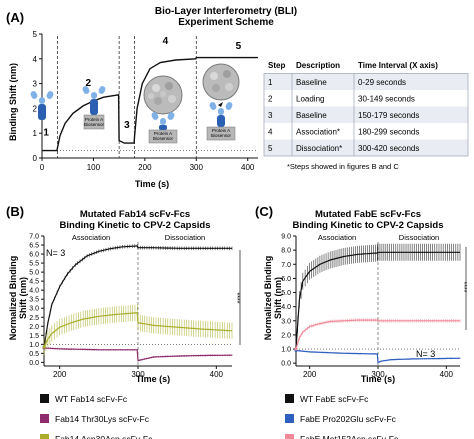 This screenshot has height=439, width=474. Describe the element at coordinates (145, 167) in the screenshot. I see `panel-a-x-tick-label: 200` at that location.